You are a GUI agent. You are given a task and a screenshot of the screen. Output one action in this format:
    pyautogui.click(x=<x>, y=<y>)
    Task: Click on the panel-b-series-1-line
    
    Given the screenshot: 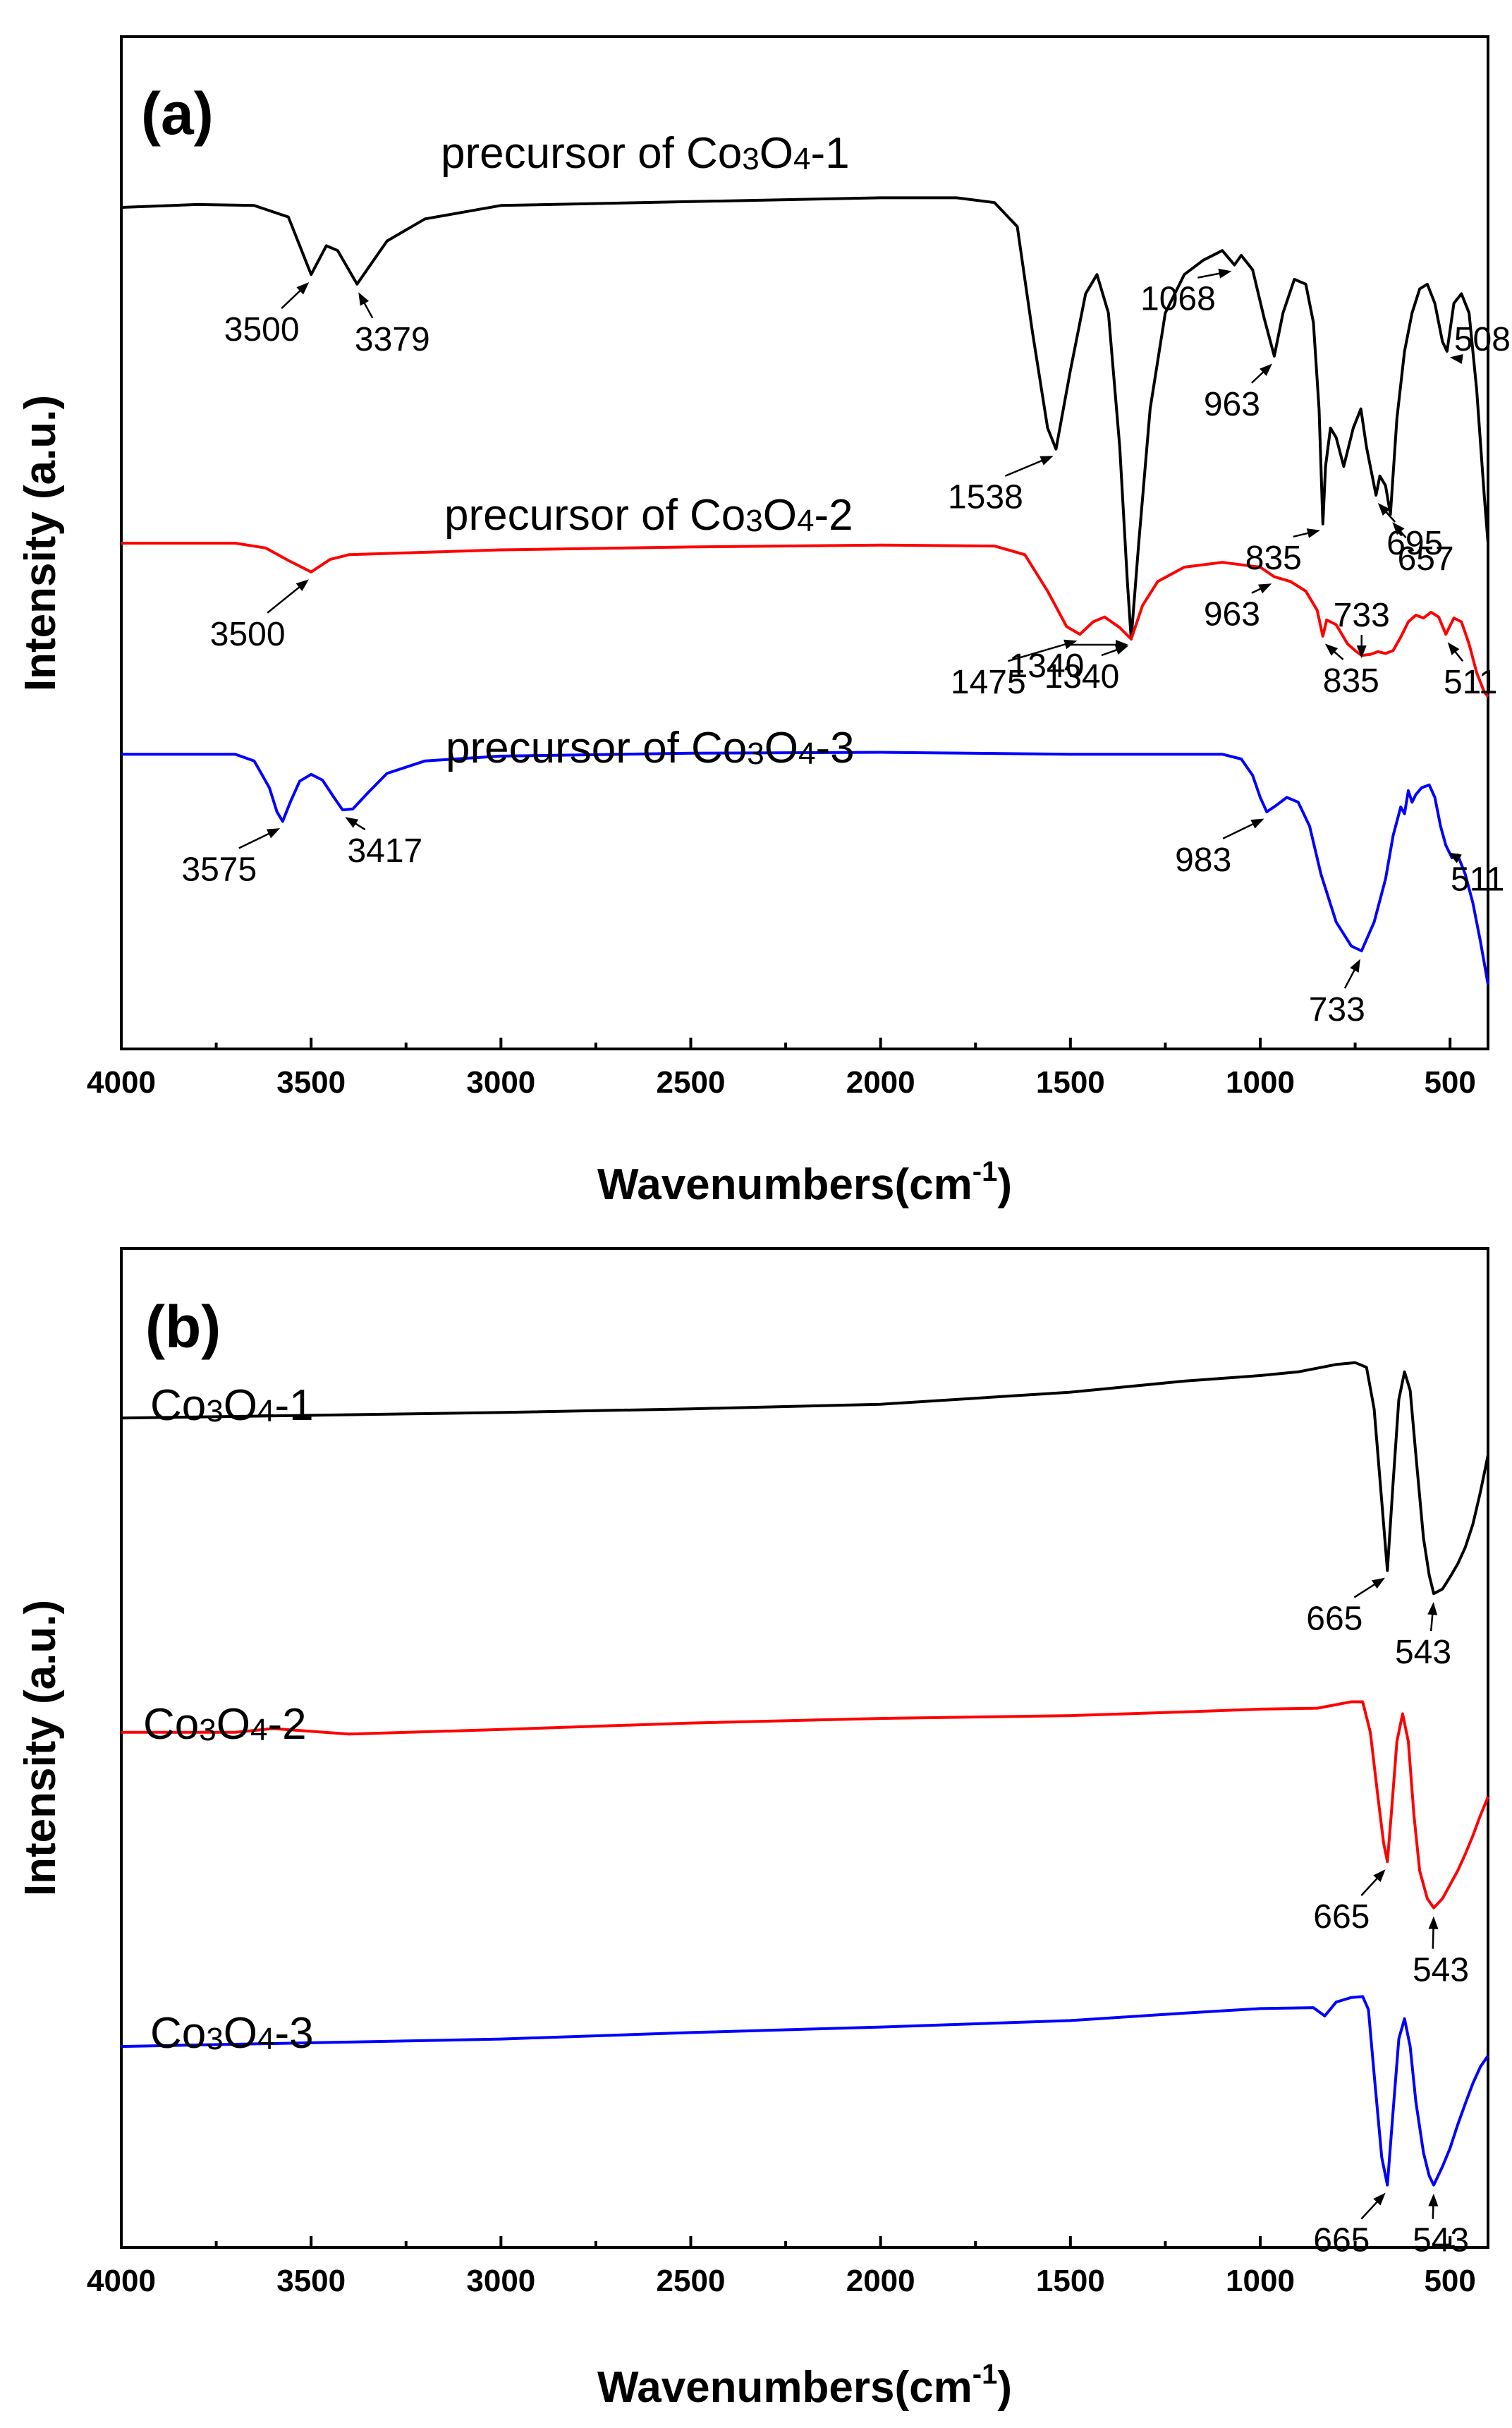 What is the action you would take?
    pyautogui.click(x=805, y=1478)
    